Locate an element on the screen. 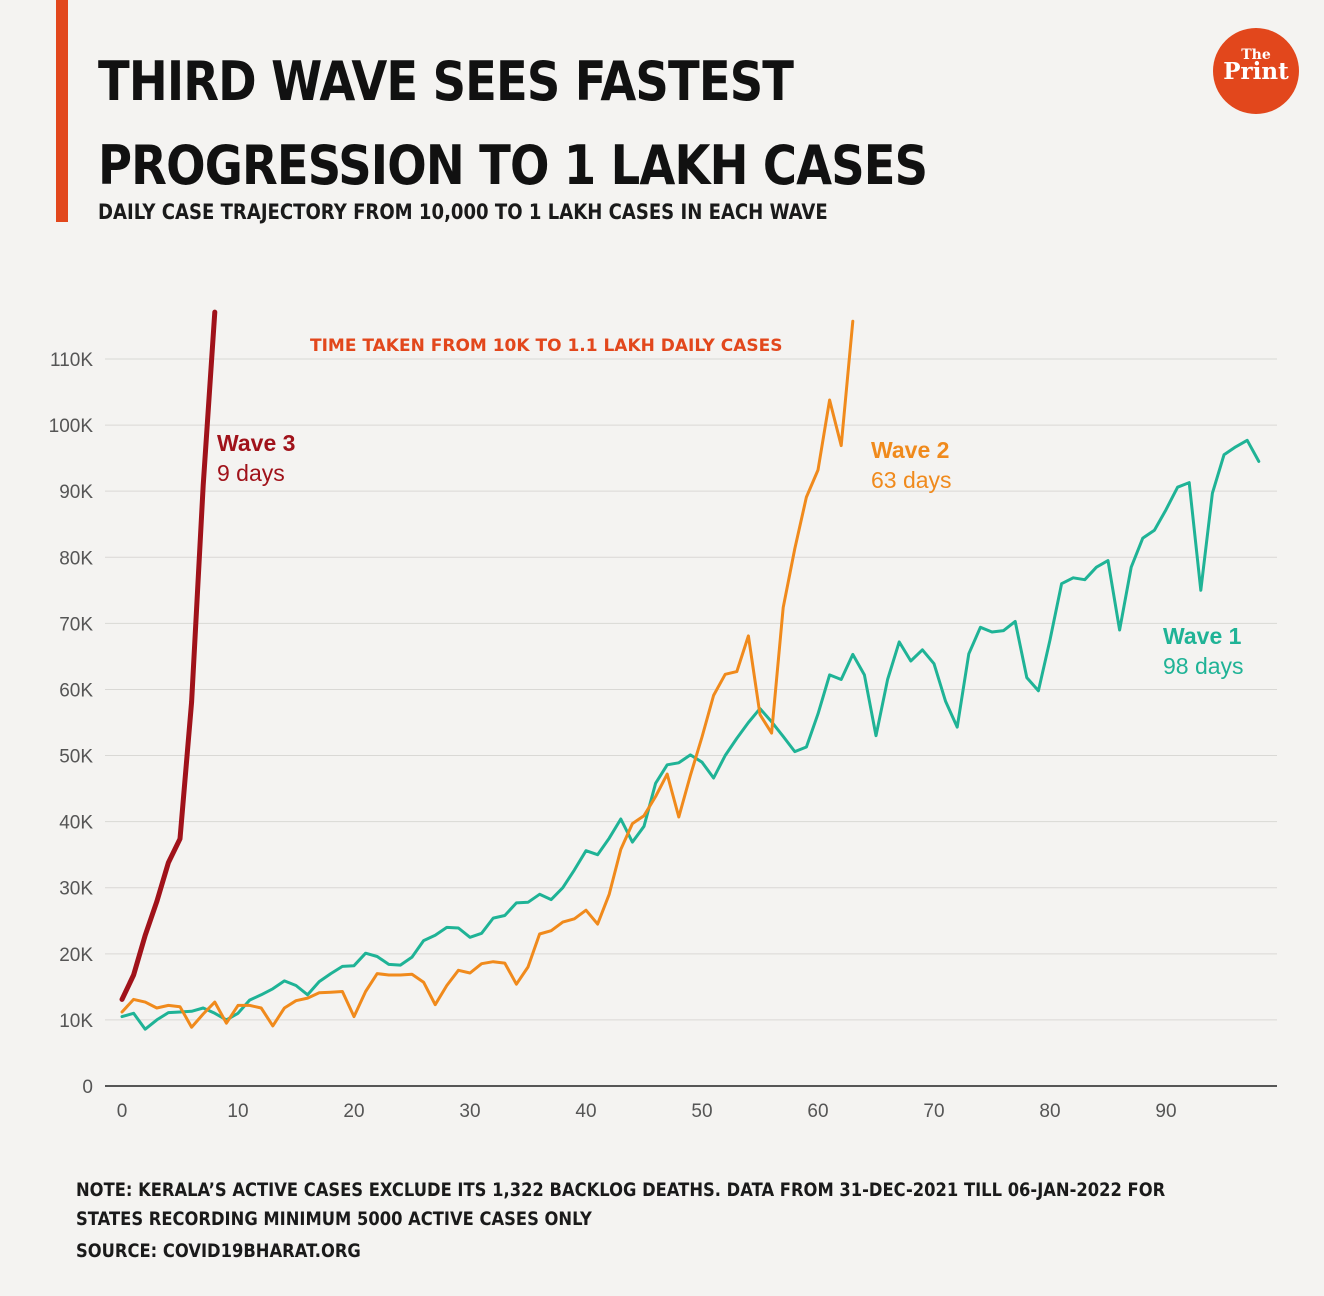 The width and height of the screenshot is (1324, 1296). y-tick-label: 30K is located at coordinates (76, 889).